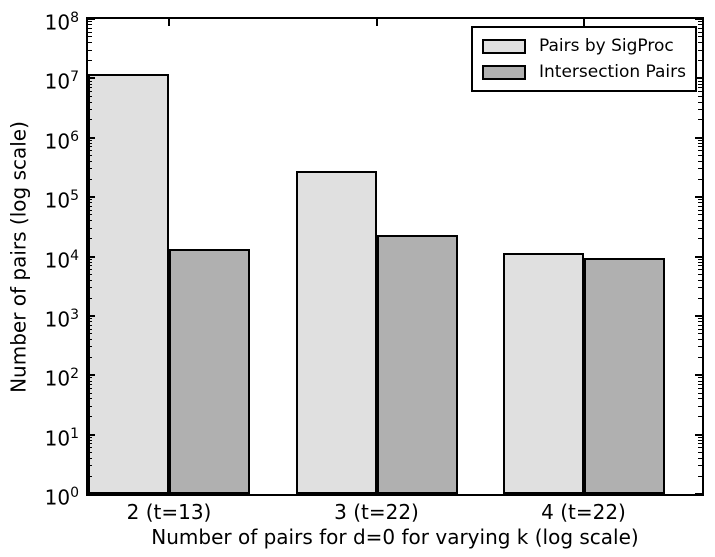 This screenshot has height=557, width=715. What do you see at coordinates (612, 72) in the screenshot?
I see `legend-label-intersection: Intersection Pairs` at bounding box center [612, 72].